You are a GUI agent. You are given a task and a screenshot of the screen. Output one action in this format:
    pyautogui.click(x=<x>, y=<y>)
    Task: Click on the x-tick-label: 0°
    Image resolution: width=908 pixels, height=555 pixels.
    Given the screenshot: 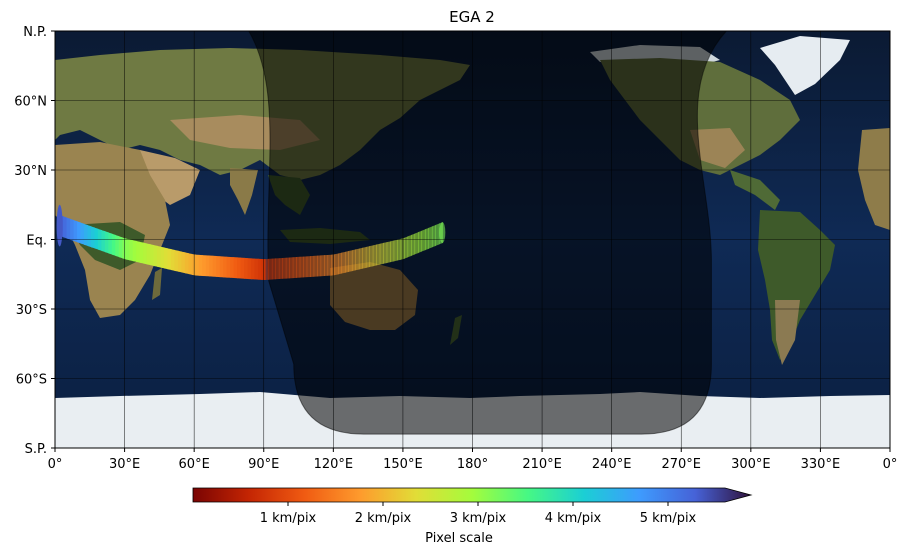 What is the action you would take?
    pyautogui.click(x=55, y=464)
    